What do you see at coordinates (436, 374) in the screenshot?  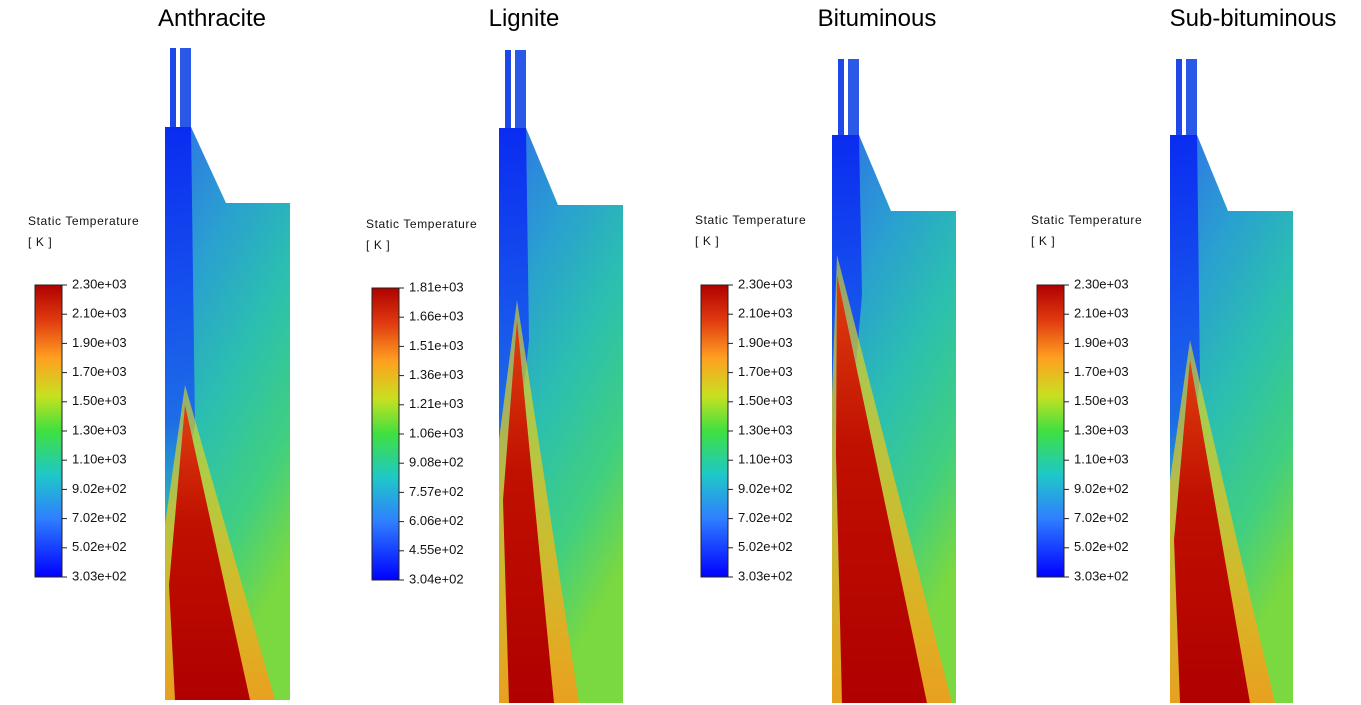 I see `colorbar-label: 1.36e+03` at bounding box center [436, 374].